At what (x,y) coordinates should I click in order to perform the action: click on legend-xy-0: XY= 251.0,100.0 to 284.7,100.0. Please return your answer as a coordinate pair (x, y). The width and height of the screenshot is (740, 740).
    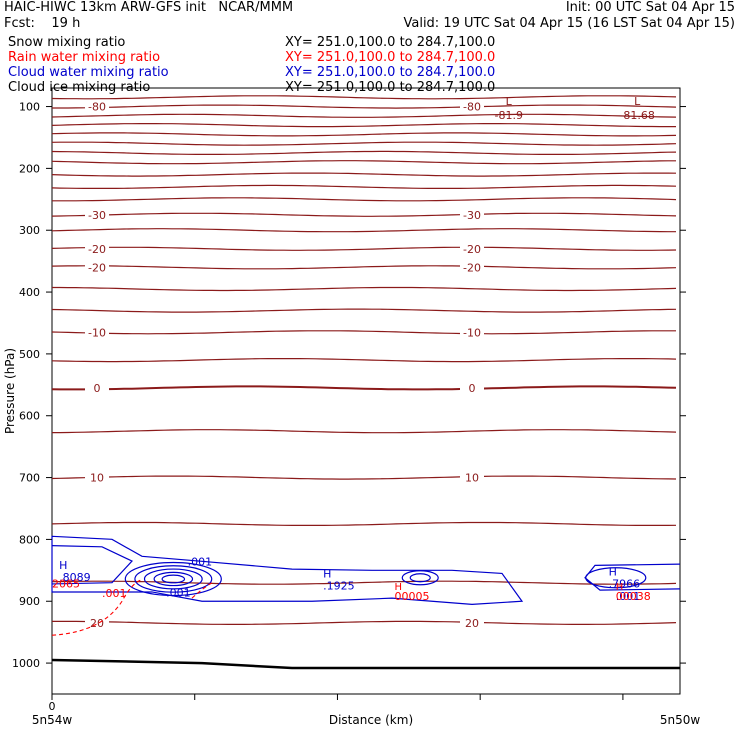
    Looking at the image, I should click on (390, 42).